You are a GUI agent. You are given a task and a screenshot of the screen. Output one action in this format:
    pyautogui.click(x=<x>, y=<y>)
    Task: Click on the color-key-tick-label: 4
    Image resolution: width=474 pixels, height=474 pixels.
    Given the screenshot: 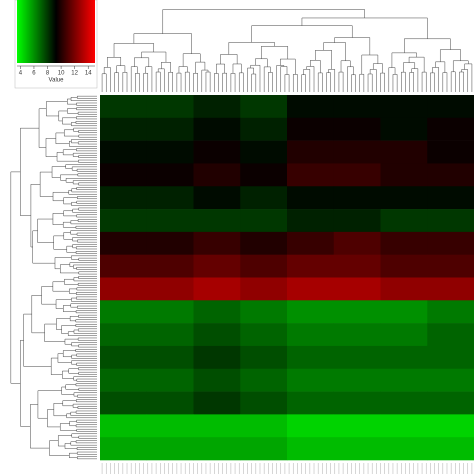 What is the action you would take?
    pyautogui.click(x=21, y=74)
    